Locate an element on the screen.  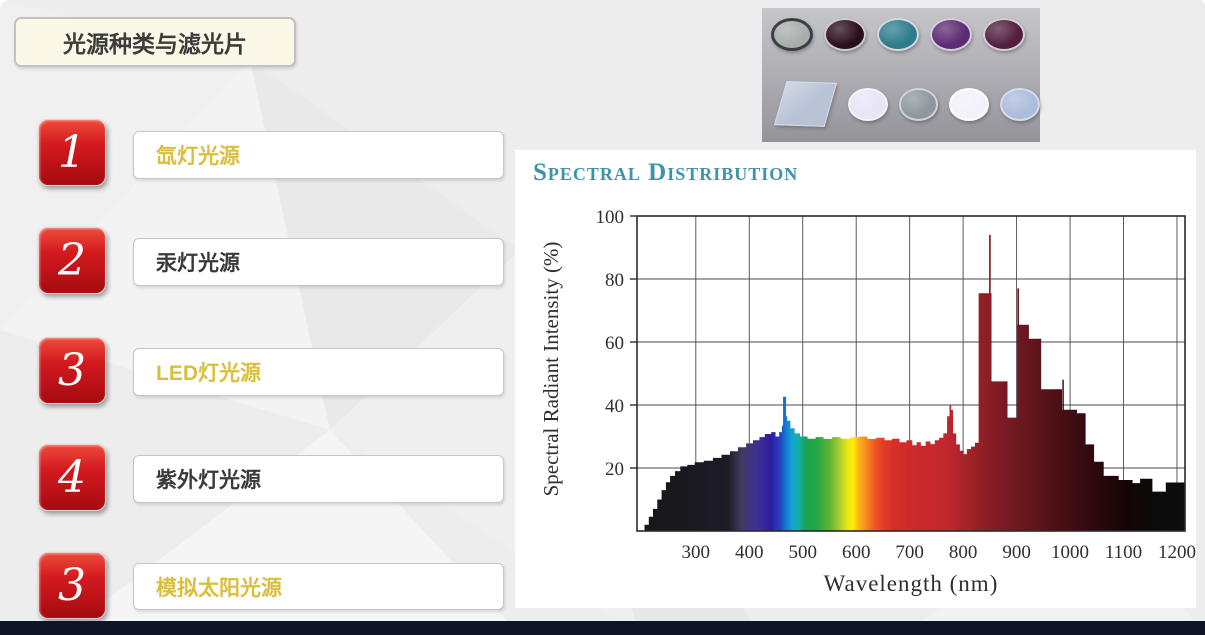
svg-text: 100 is located at coordinates (610, 217).